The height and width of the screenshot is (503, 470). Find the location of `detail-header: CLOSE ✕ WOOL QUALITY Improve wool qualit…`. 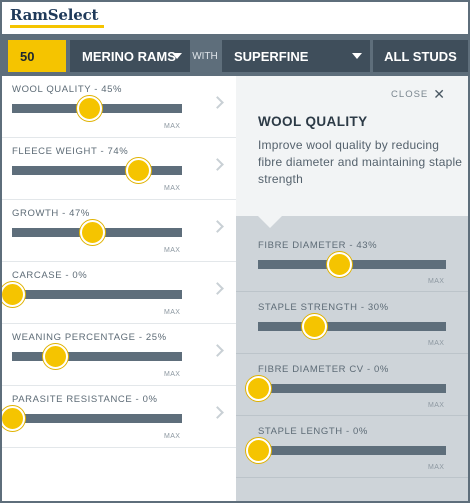

detail-header: CLOSE ✕ WOOL QUALITY Improve wool qualit… is located at coordinates (352, 146).